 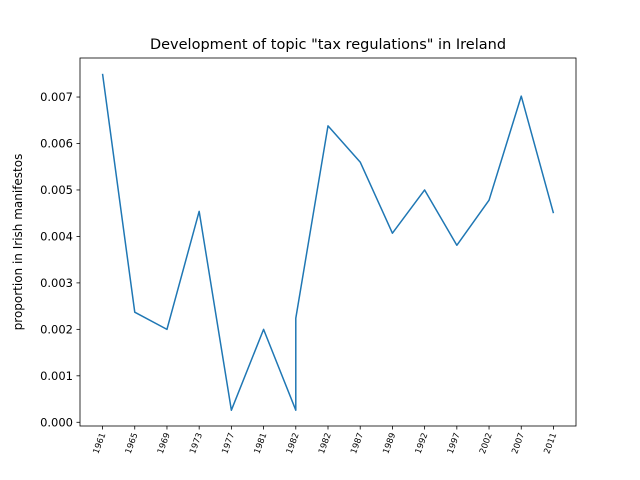 What do you see at coordinates (56, 143) in the screenshot?
I see `y-tick-label: 0.006` at bounding box center [56, 143].